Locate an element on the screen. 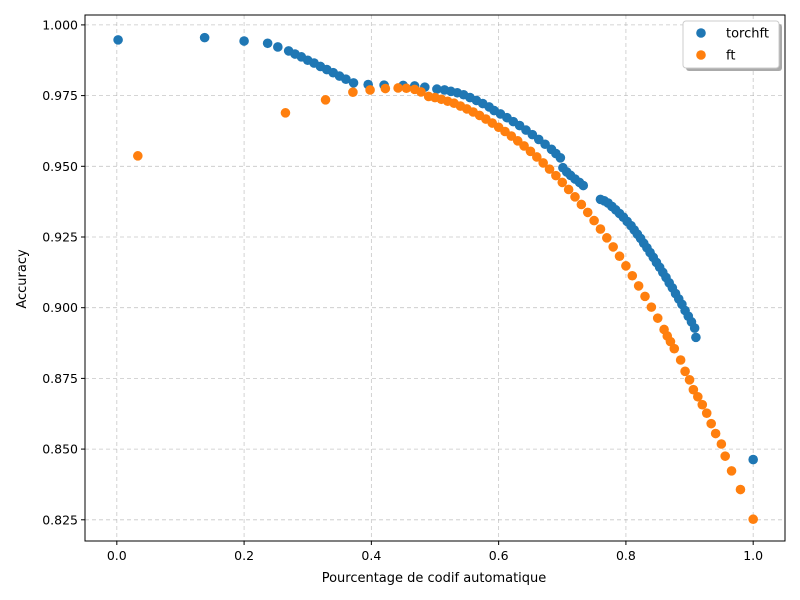 This screenshot has height=600, width=800. x-tick-label-0: 0.0 is located at coordinates (117, 555).